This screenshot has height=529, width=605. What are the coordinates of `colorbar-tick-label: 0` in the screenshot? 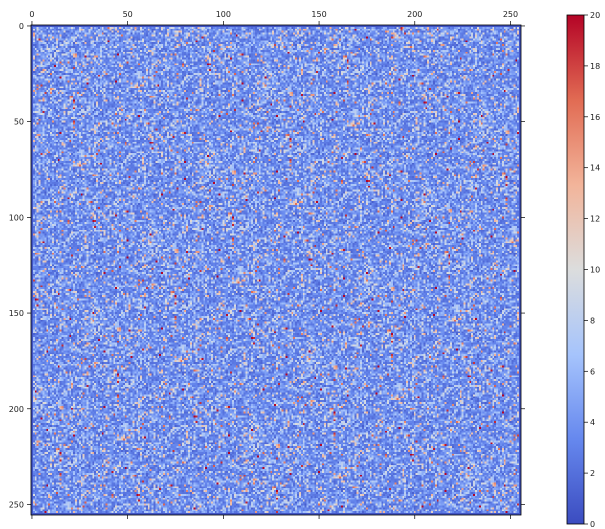 It's located at (592, 524).